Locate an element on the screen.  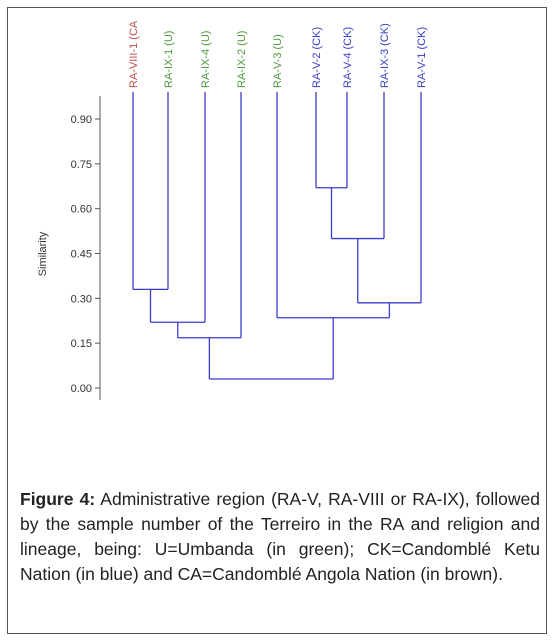
y-tick-label: 0.15 is located at coordinates (81, 344).